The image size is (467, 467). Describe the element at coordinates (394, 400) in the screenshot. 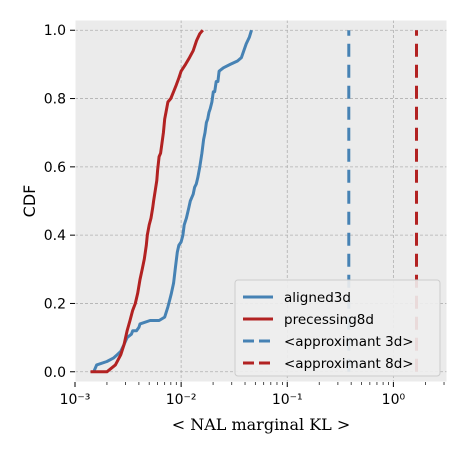

I see `x-tick-label: 10⁰` at that location.